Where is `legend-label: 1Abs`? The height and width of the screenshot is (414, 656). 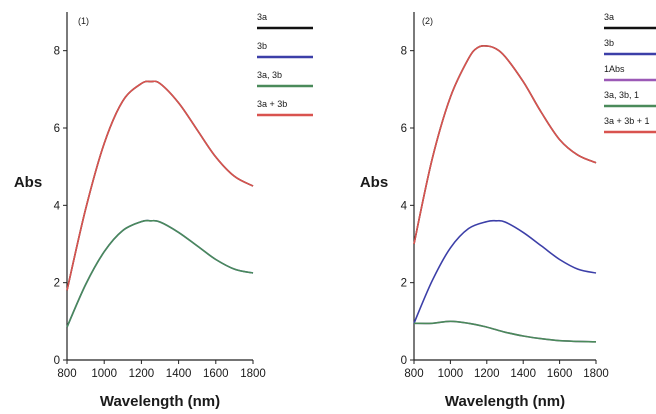 legend-label: 1Abs is located at coordinates (614, 69).